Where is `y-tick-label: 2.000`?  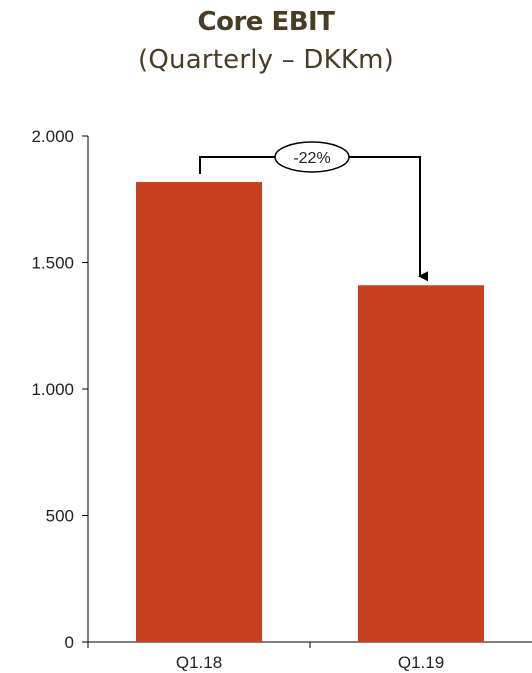
y-tick-label: 2.000 is located at coordinates (52, 136).